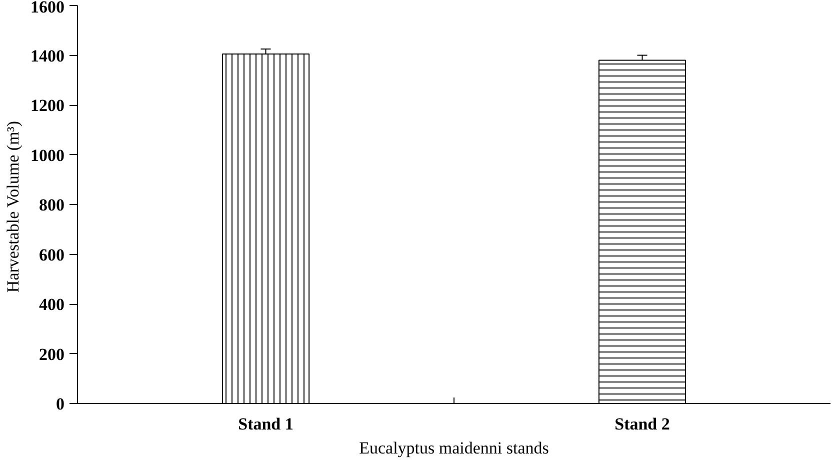 The image size is (840, 460). Describe the element at coordinates (642, 424) in the screenshot. I see `x-tick-label: Stand 2` at that location.